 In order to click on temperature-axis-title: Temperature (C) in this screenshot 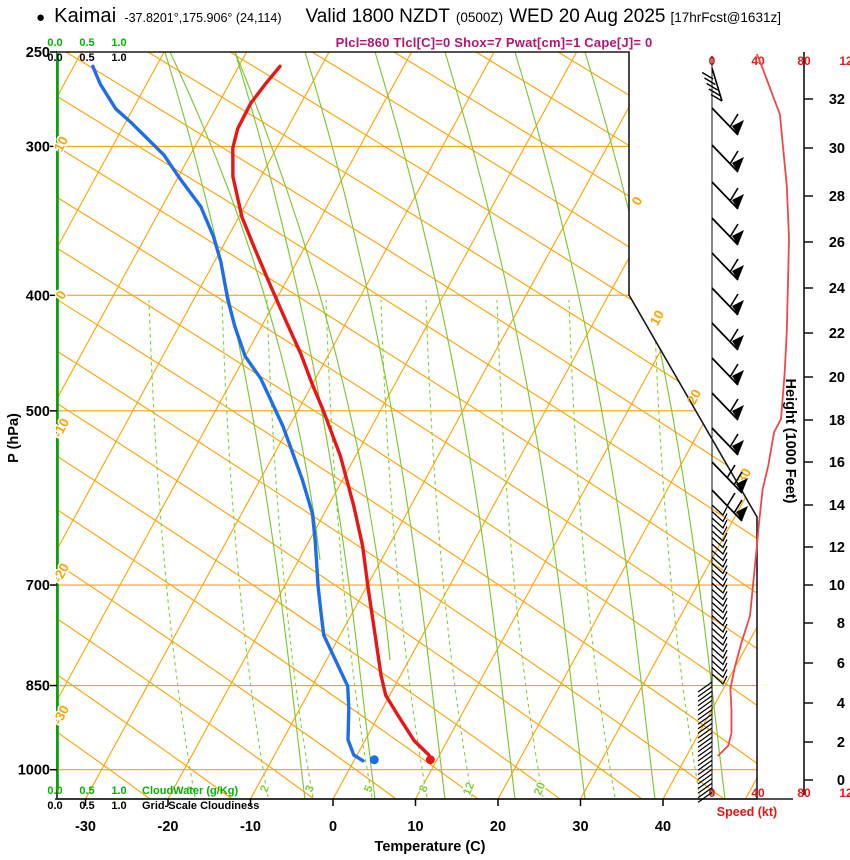, I will do `click(430, 847)`.